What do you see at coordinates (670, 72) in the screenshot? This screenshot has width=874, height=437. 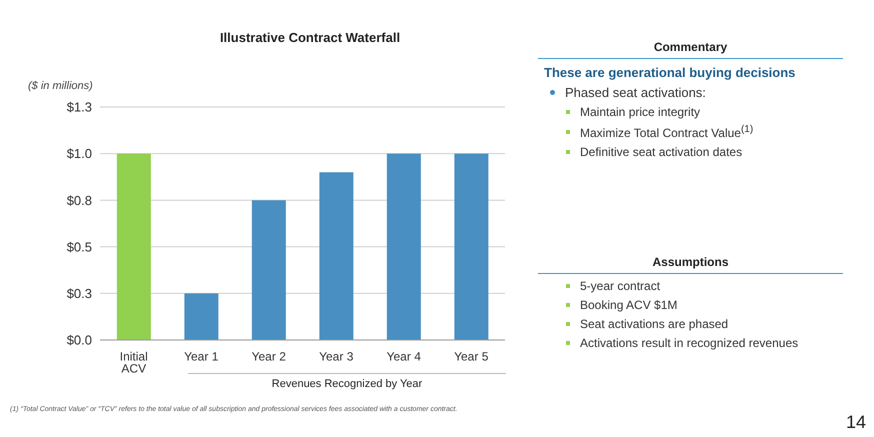 I see `text: These are generational buying decisions` at bounding box center [670, 72].